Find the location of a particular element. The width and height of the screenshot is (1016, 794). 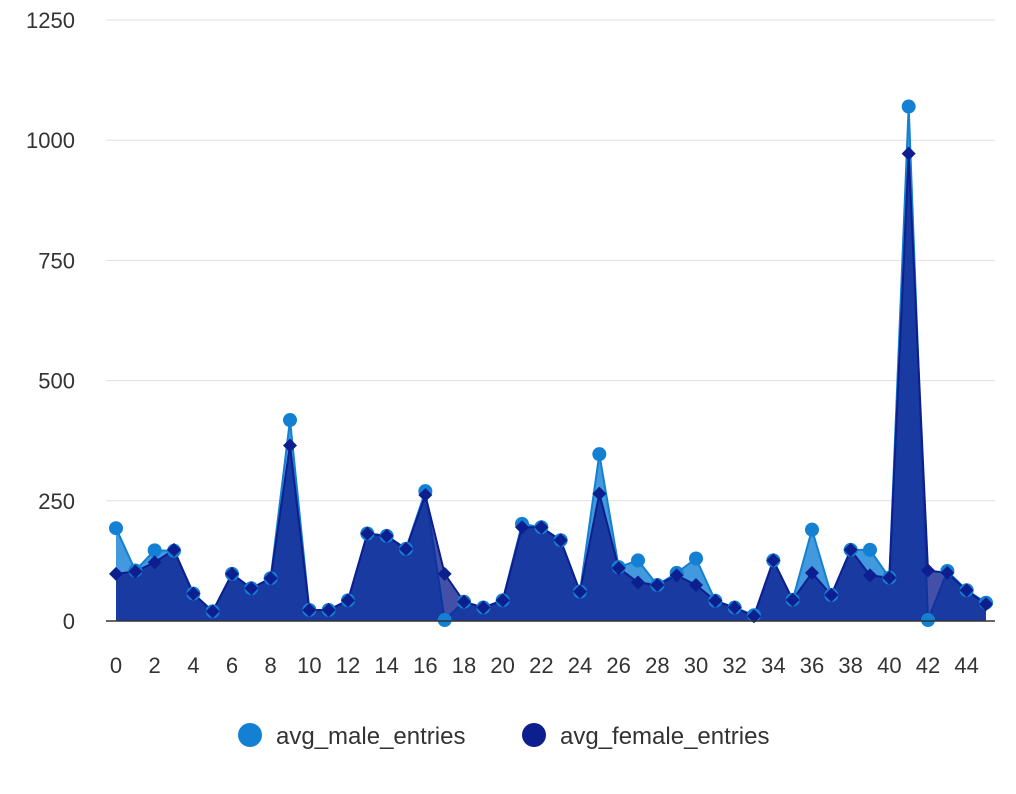

x-tick-label: 18 is located at coordinates (464, 665).